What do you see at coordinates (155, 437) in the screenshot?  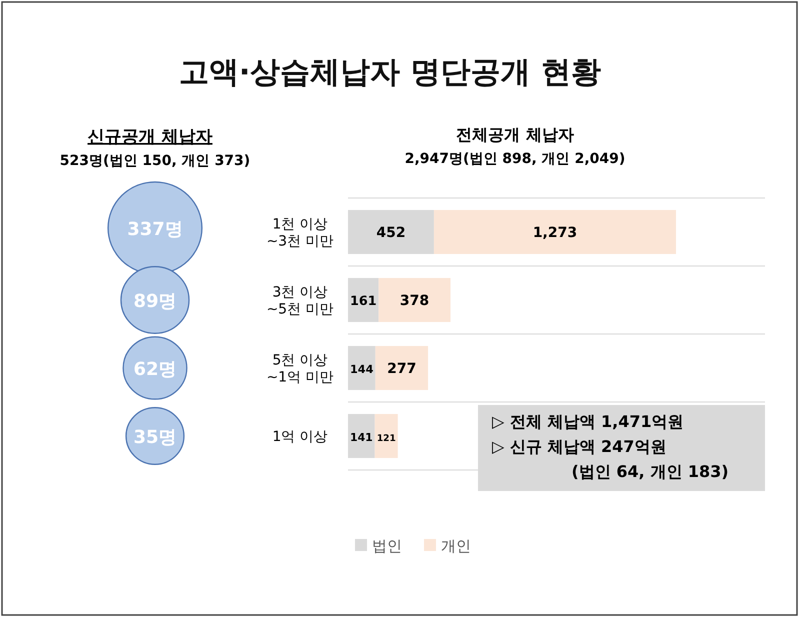 I see `data-label: 35명` at bounding box center [155, 437].